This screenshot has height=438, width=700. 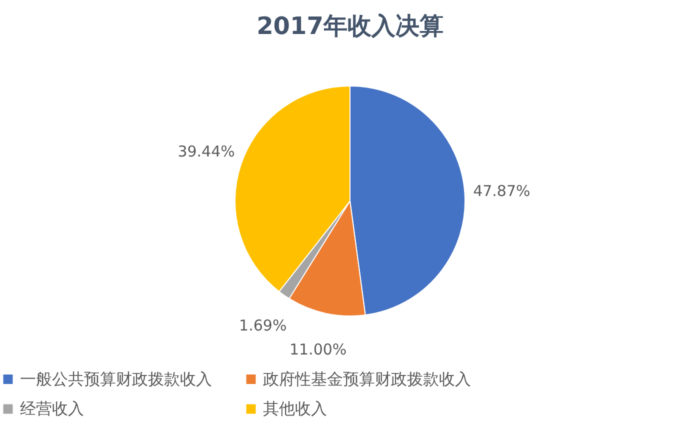 What do you see at coordinates (501, 191) in the screenshot?
I see `data-label: 47.87%` at bounding box center [501, 191].